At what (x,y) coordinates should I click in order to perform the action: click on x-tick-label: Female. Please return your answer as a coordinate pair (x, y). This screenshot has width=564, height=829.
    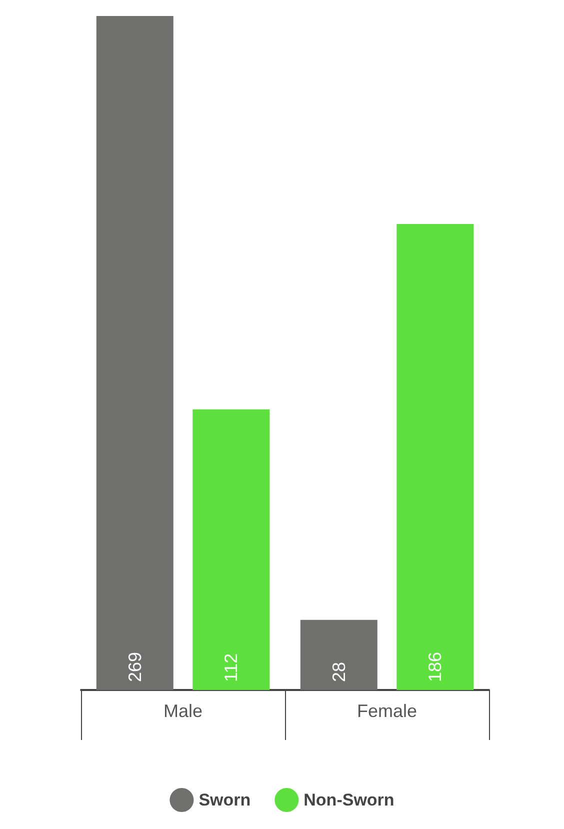
    Looking at the image, I should click on (387, 711).